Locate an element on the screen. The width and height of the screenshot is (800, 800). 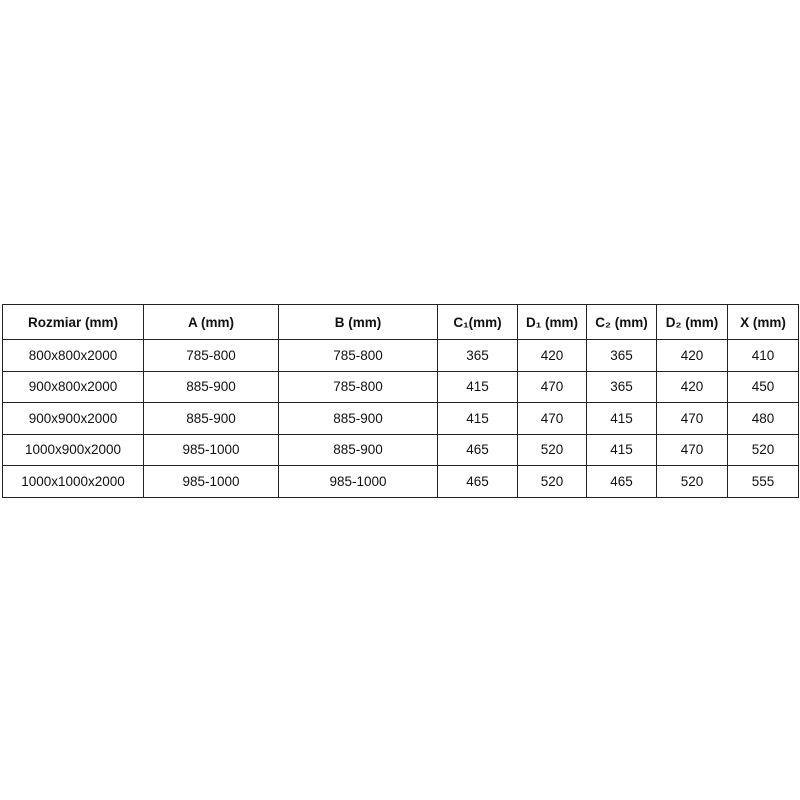
table-cell: 410 is located at coordinates (763, 355).